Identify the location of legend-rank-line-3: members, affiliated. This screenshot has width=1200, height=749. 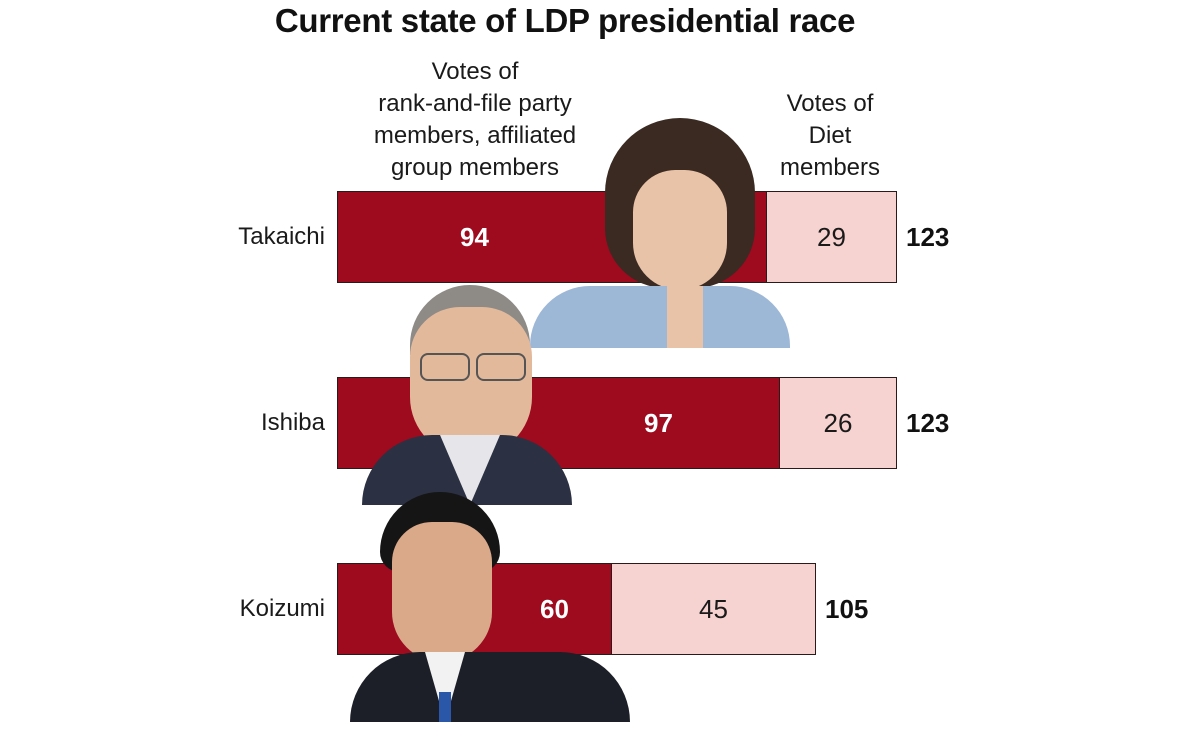
(475, 135).